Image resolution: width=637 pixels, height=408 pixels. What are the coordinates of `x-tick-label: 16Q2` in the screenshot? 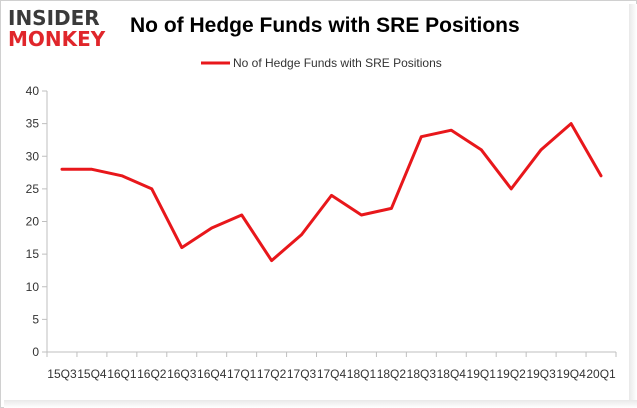 It's located at (152, 374).